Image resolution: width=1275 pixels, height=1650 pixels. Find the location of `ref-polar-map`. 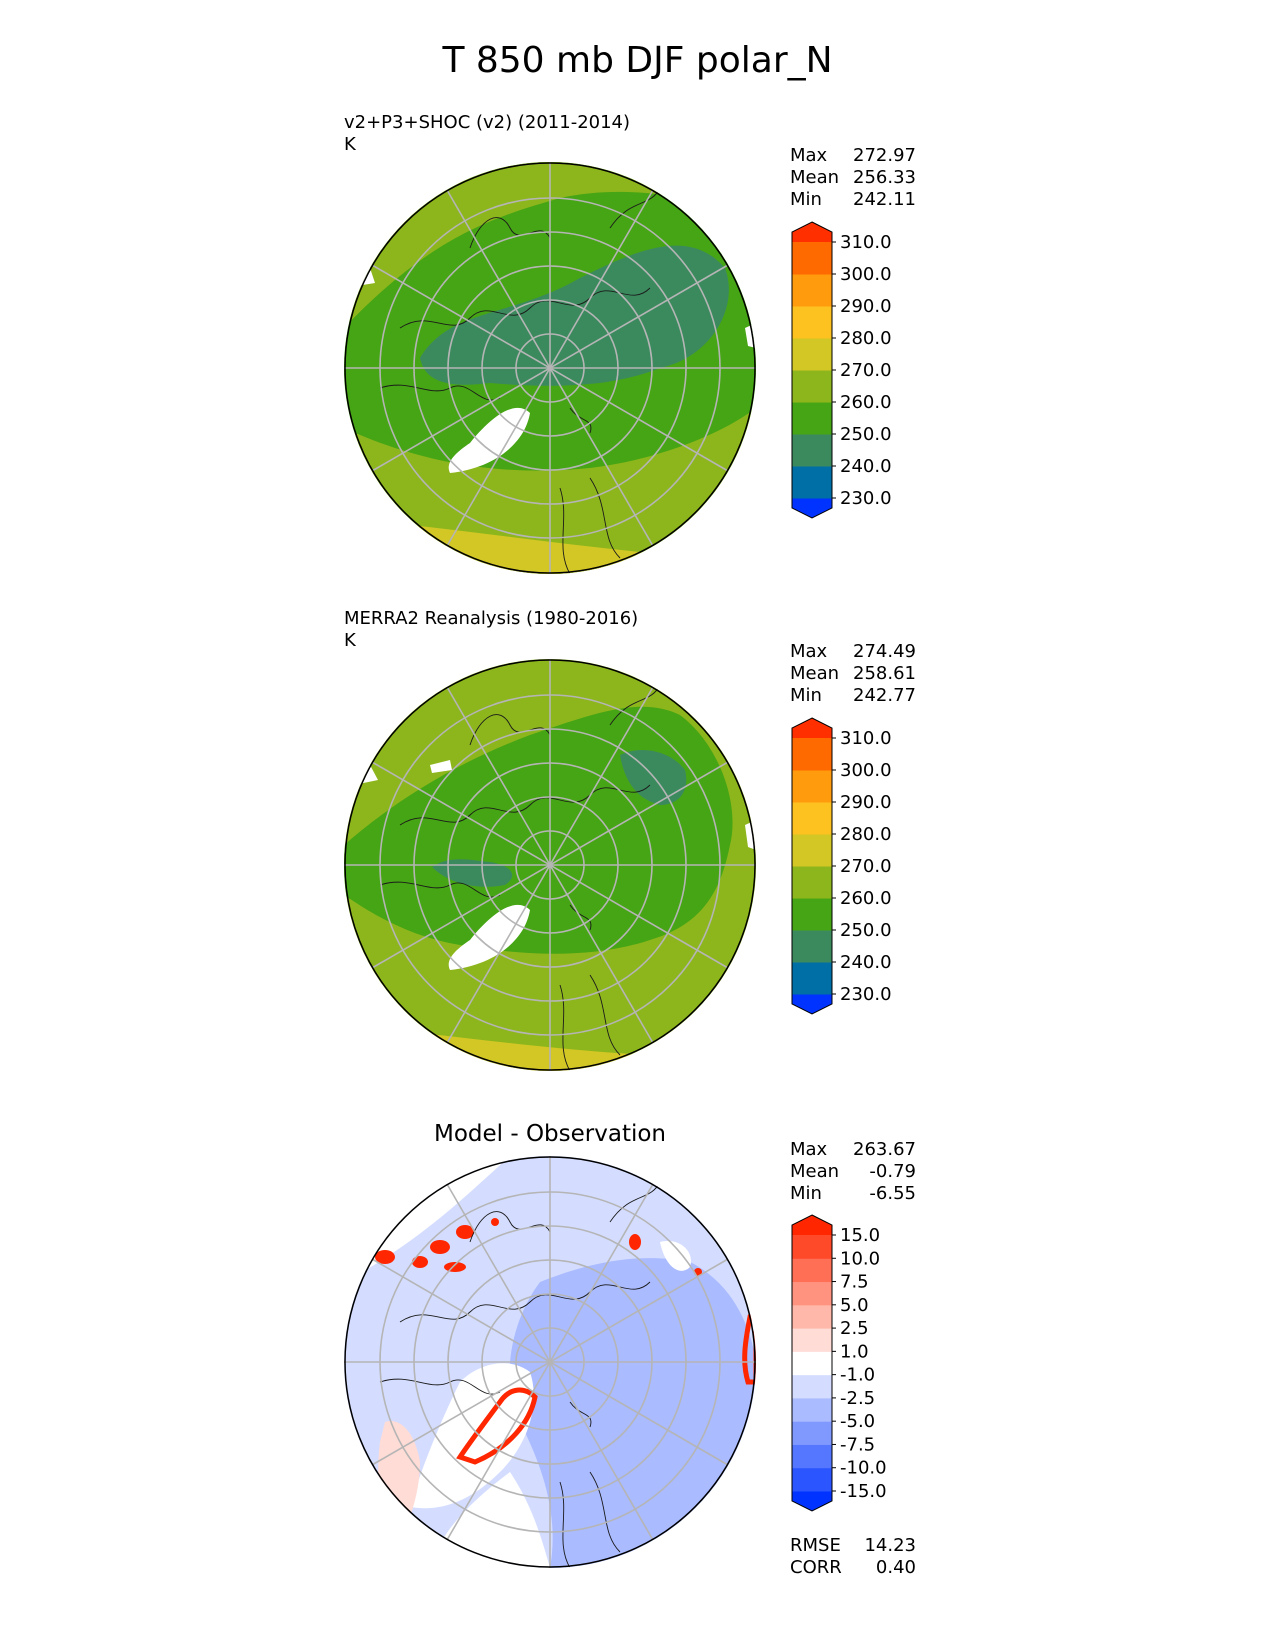

ref-polar-map is located at coordinates (550, 865).